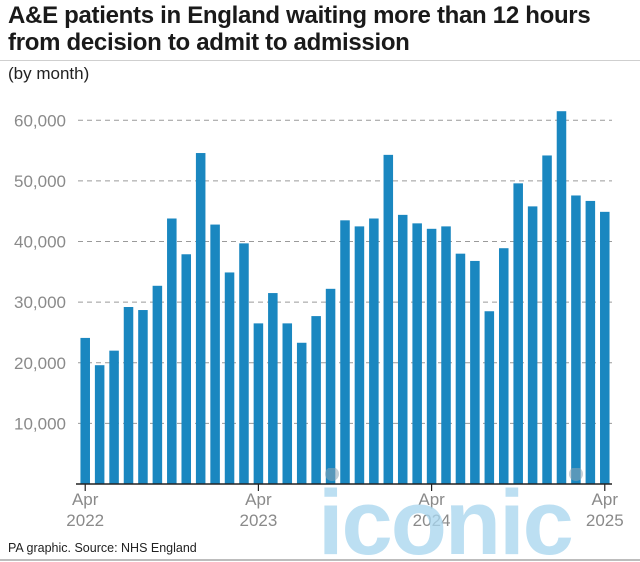  I want to click on x-axis-ticks: Apr 2022 Apr 2023 Apr 2024 Apr 2025, so click(345, 507).